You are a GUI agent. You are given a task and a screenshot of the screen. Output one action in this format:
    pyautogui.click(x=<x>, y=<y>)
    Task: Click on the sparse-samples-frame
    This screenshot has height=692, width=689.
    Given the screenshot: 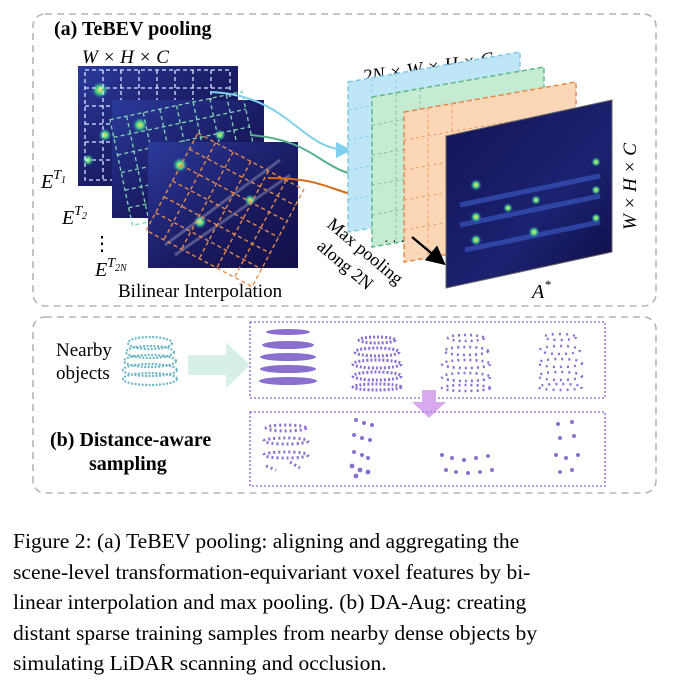 What is the action you would take?
    pyautogui.click(x=427, y=449)
    